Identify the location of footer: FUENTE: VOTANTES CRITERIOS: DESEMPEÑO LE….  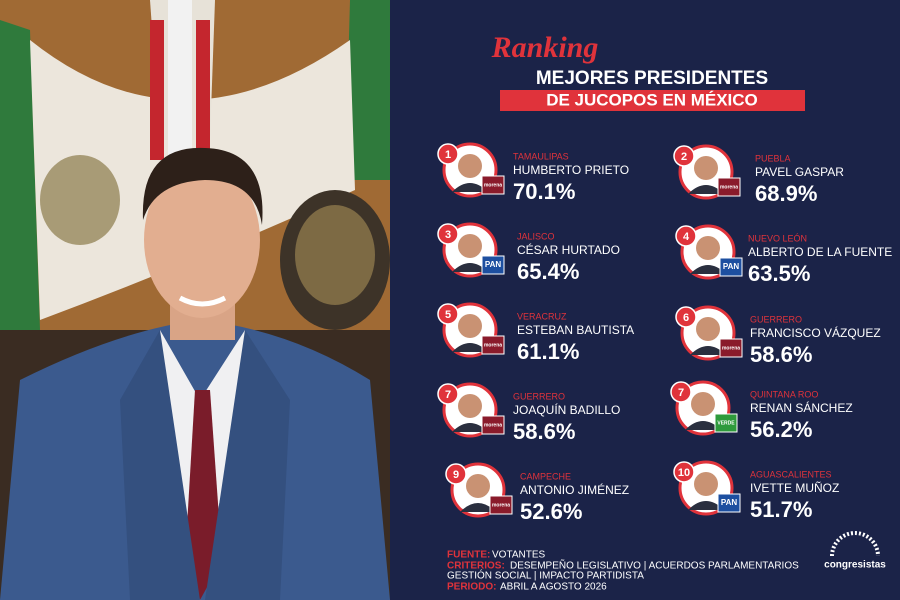
(623, 571).